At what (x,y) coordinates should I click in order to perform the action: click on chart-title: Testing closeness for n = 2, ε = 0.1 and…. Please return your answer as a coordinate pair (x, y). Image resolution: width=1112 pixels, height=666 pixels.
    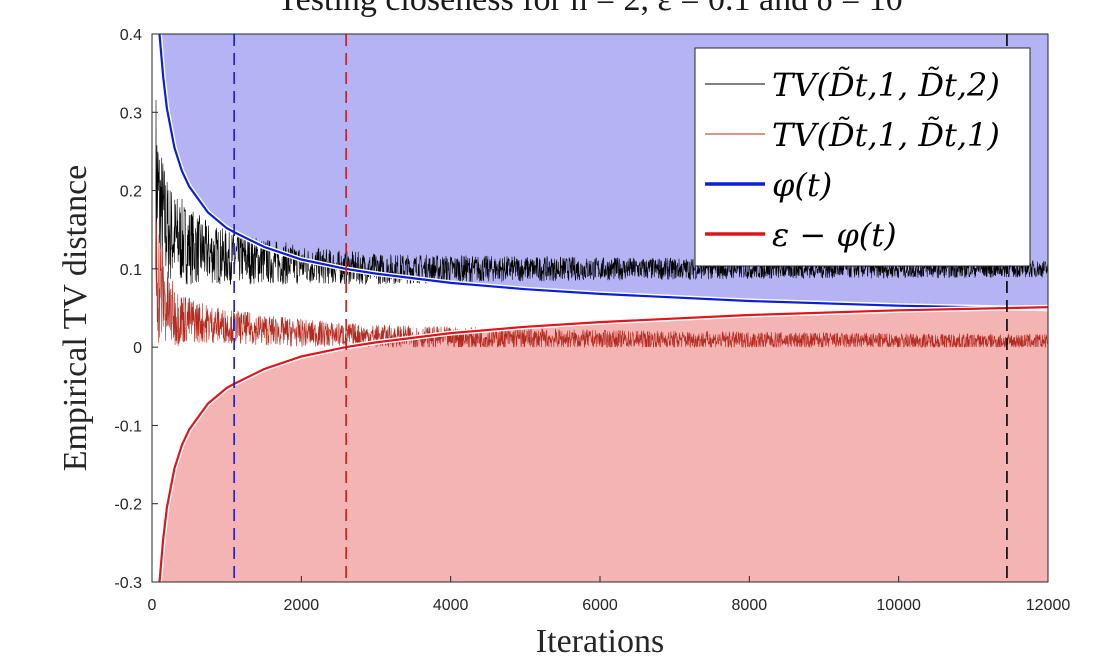
    Looking at the image, I should click on (590, 9).